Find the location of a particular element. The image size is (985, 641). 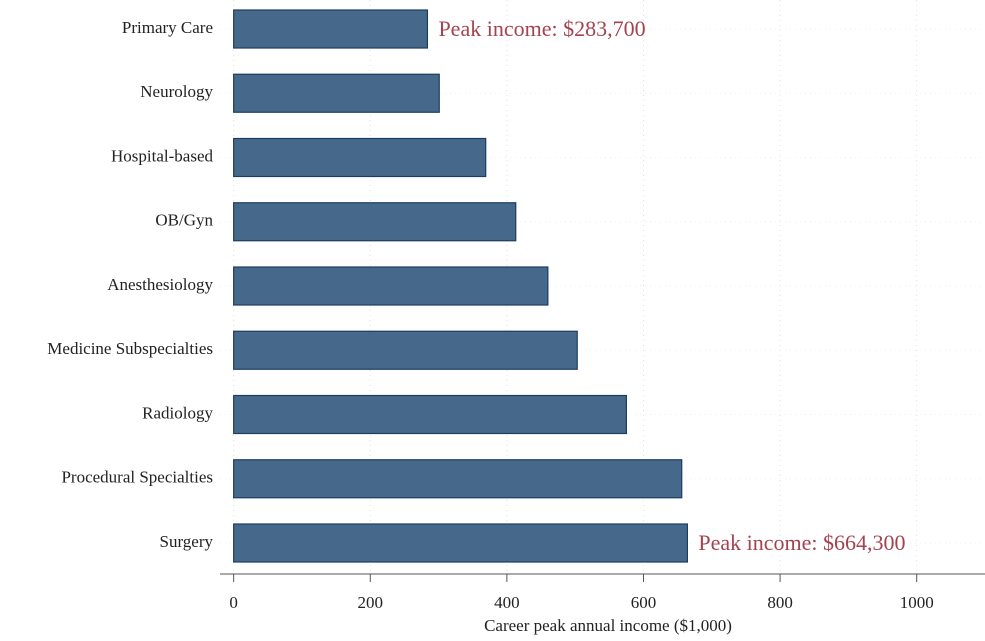

y-tick-label: Procedural Specialties is located at coordinates (137, 477).